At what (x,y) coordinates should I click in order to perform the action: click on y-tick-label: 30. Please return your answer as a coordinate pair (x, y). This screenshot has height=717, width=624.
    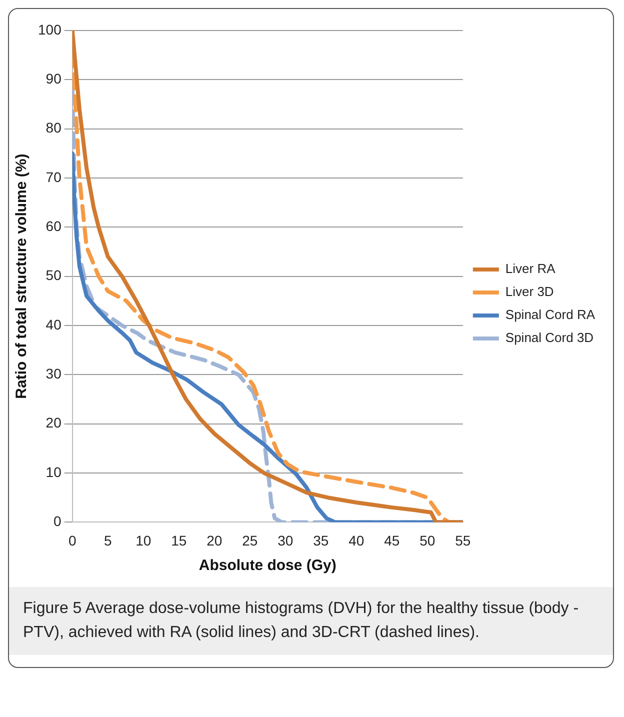
    Looking at the image, I should click on (54, 374).